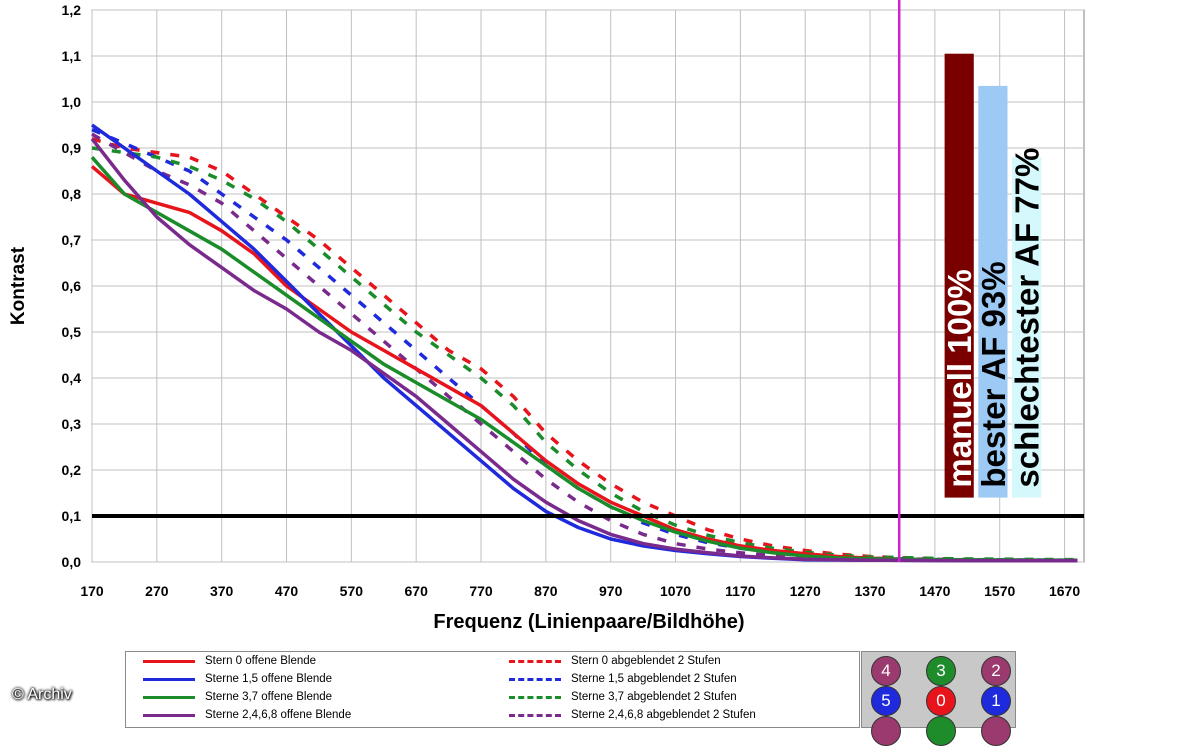 This screenshot has width=1200, height=746. Describe the element at coordinates (269, 679) in the screenshot. I see `legend-label: Sterne 1,5 offene Blende` at that location.